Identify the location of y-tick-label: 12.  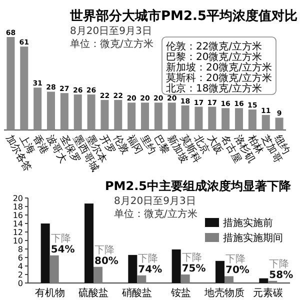
(17, 232).